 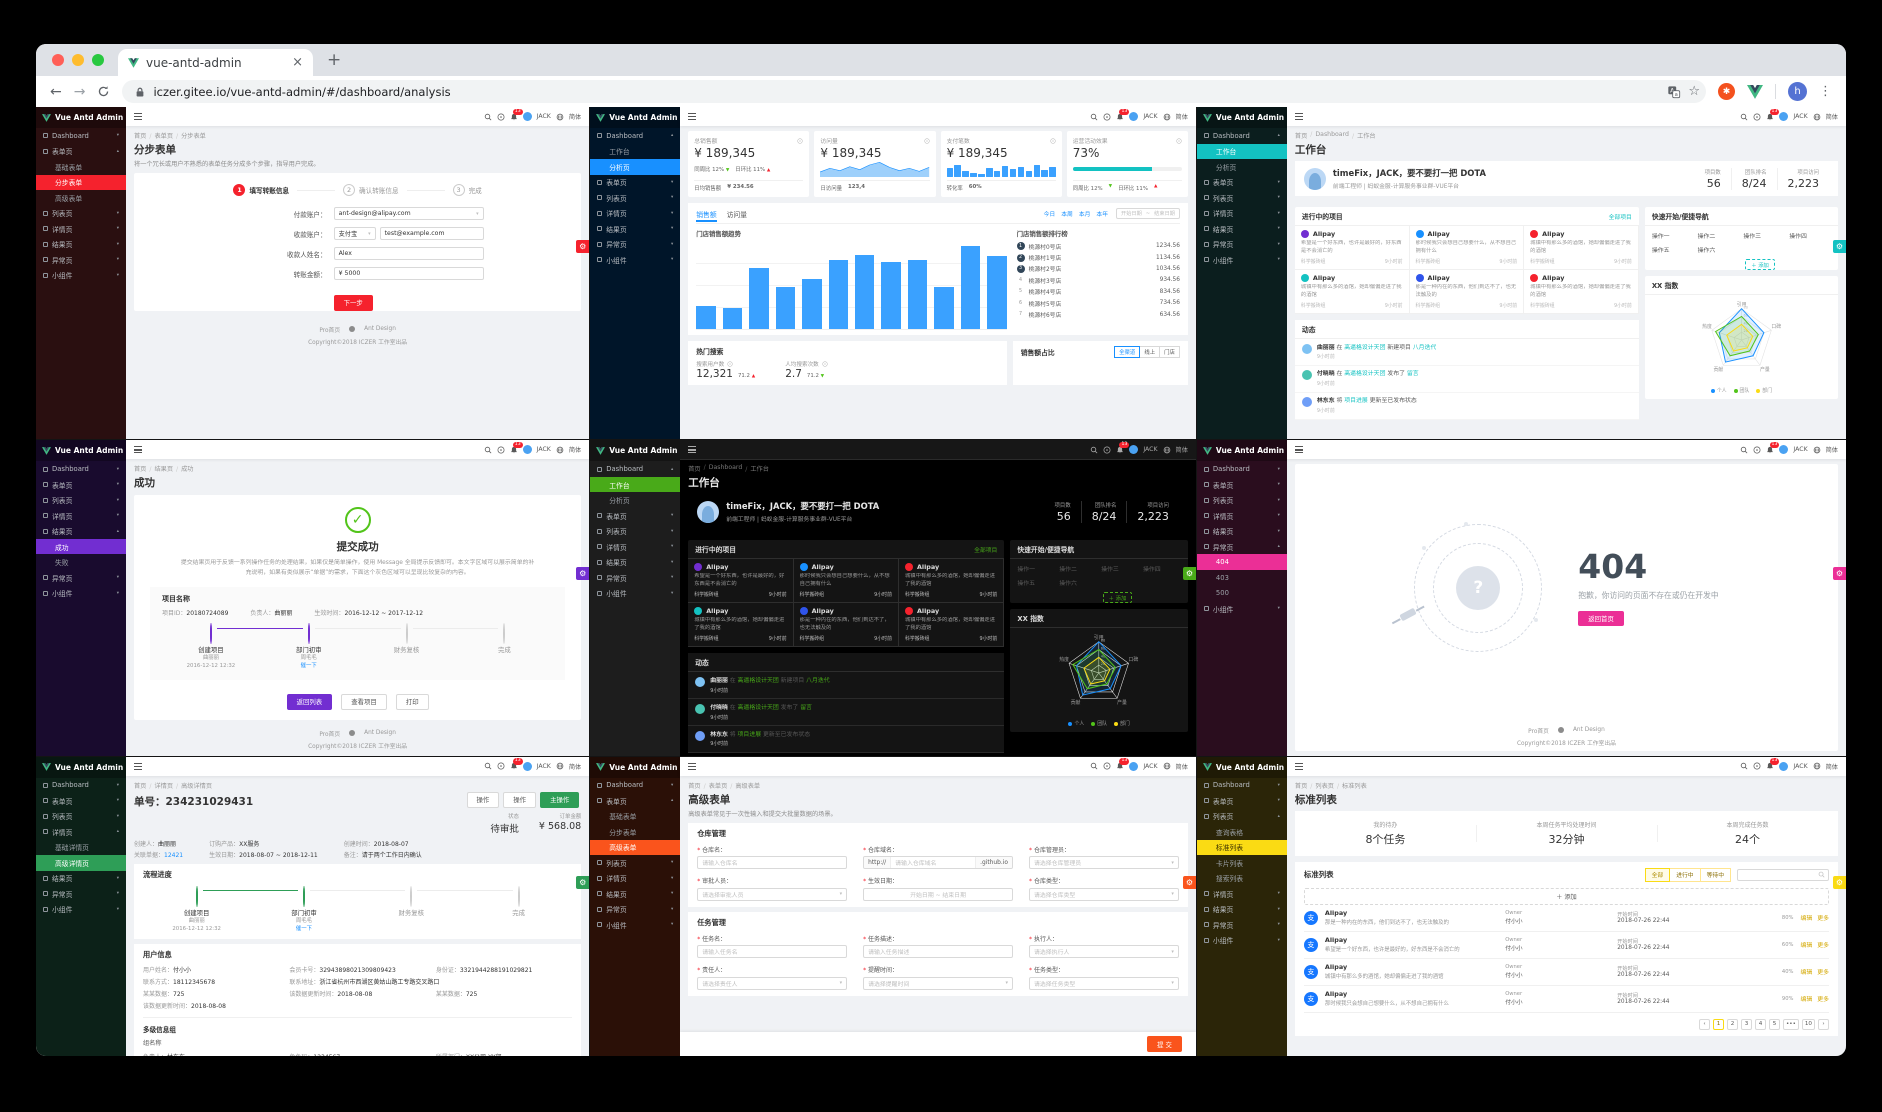 I want to click on page-button: ›, so click(x=1823, y=1024).